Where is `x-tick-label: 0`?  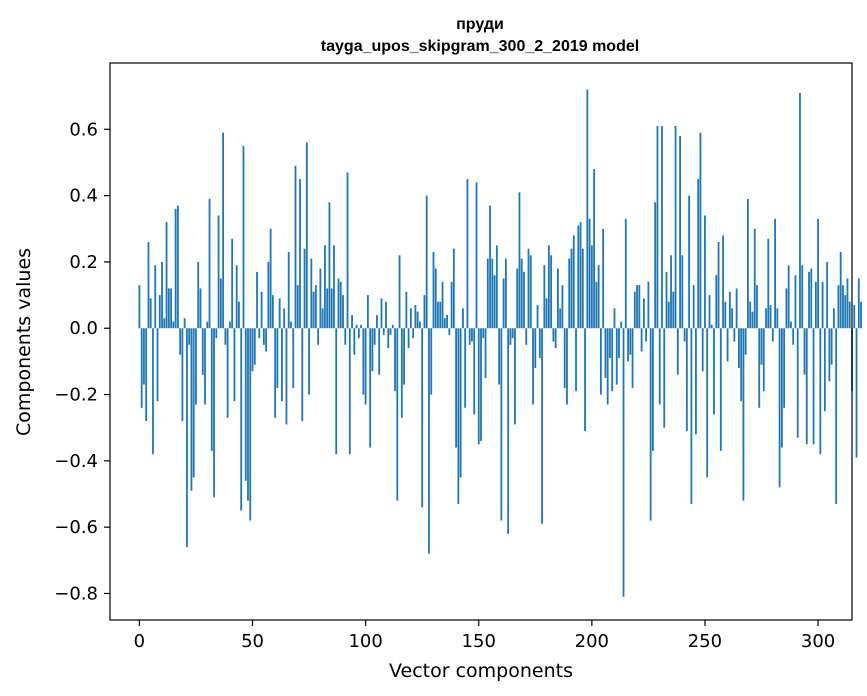 x-tick-label: 0 is located at coordinates (139, 641).